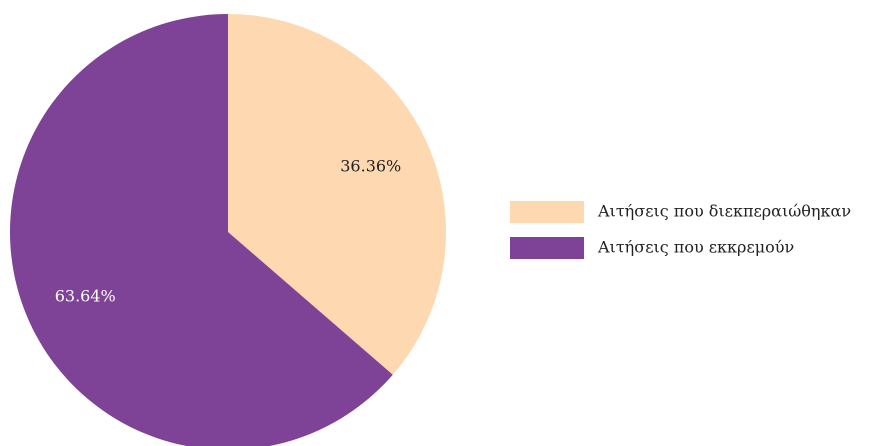 The width and height of the screenshot is (876, 446). Describe the element at coordinates (85, 296) in the screenshot. I see `slice-value-label-2: 63.64%` at that location.